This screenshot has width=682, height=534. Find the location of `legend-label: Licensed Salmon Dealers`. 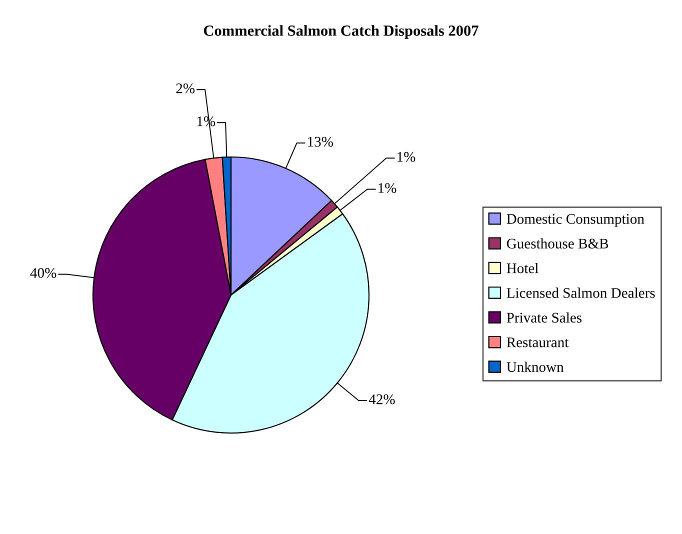

legend-label: Licensed Salmon Dealers is located at coordinates (580, 293).